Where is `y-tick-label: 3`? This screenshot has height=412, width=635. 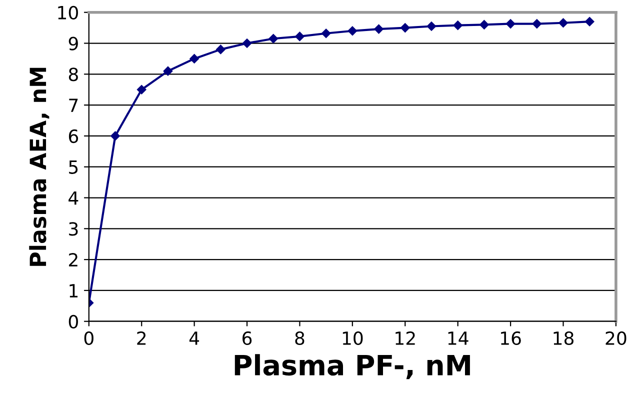 y-tick-label: 3 is located at coordinates (73, 229).